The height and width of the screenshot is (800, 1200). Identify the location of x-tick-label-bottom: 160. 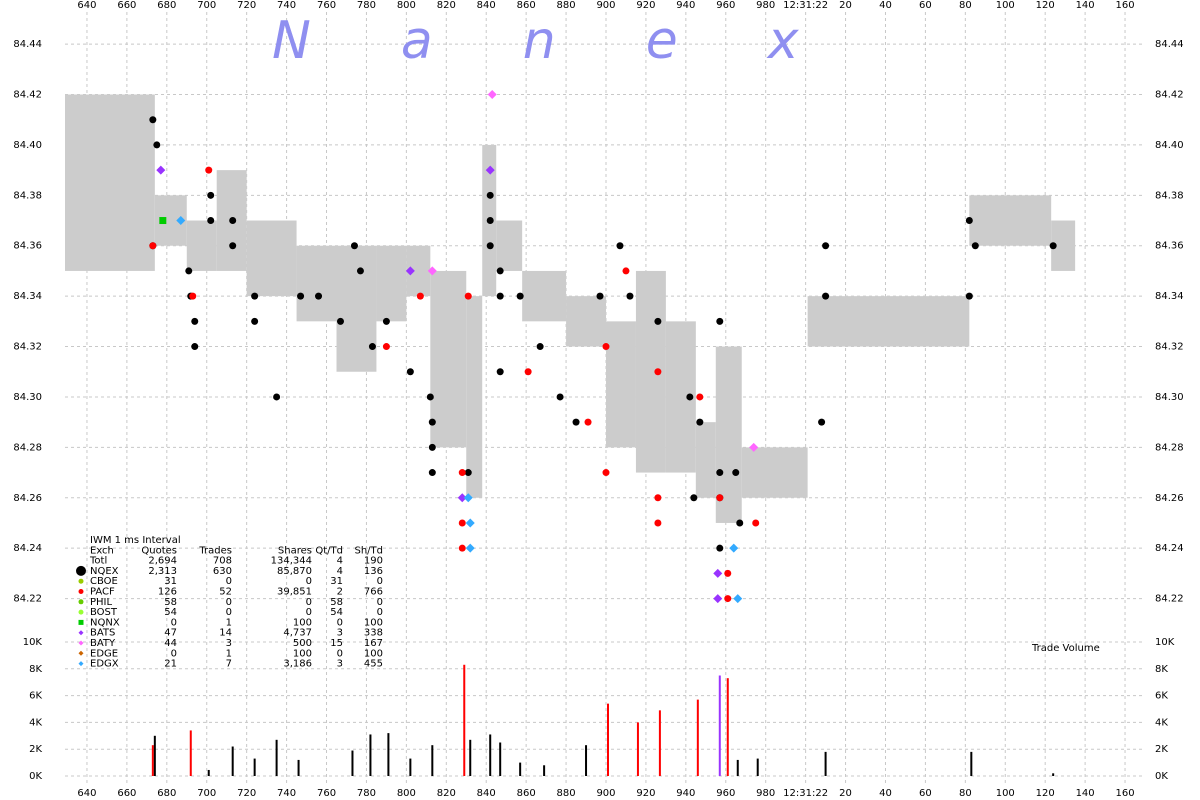
(1124, 793).